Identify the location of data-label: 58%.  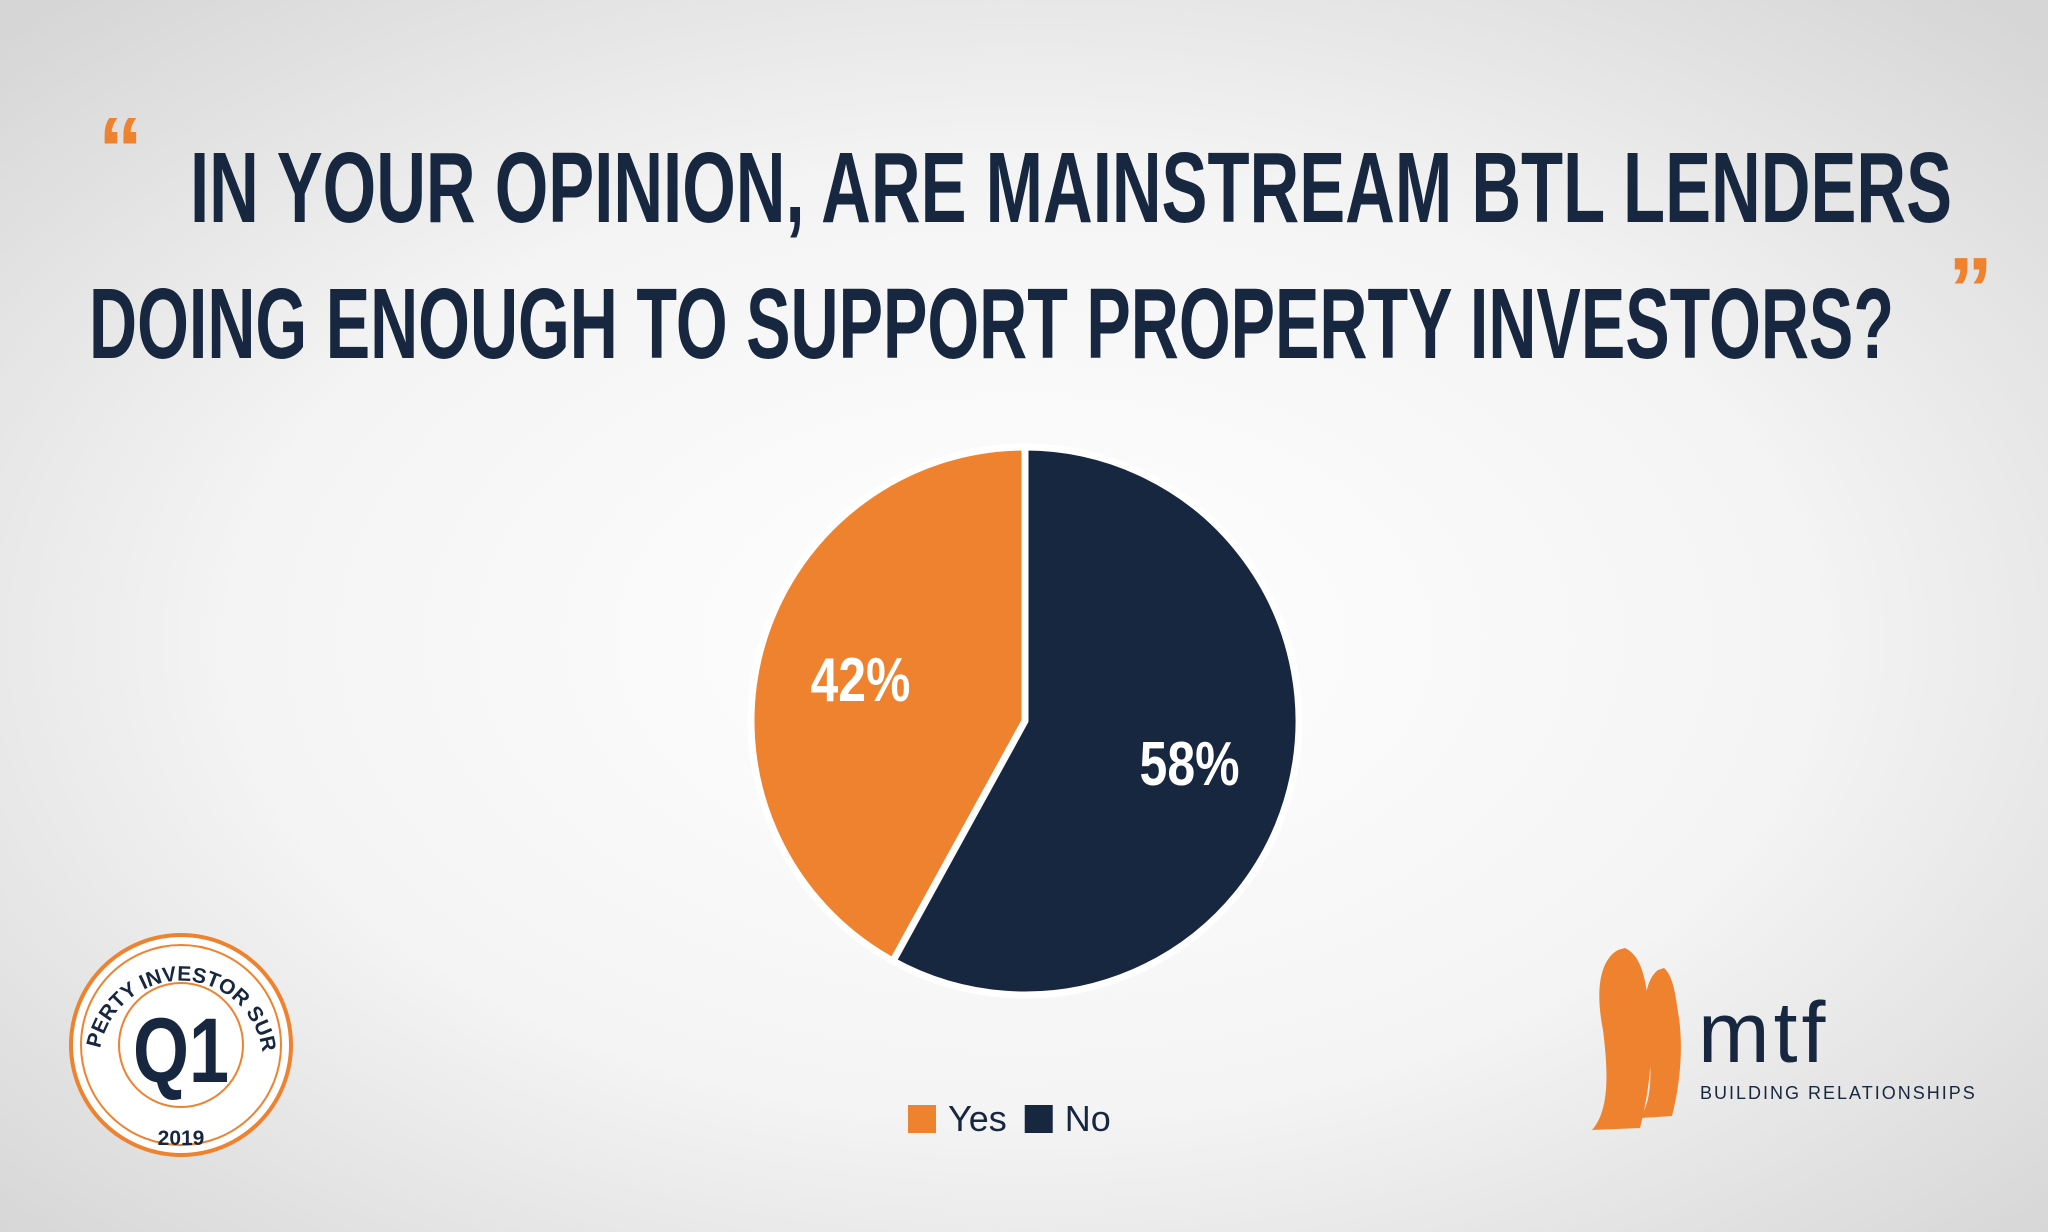
(1190, 764).